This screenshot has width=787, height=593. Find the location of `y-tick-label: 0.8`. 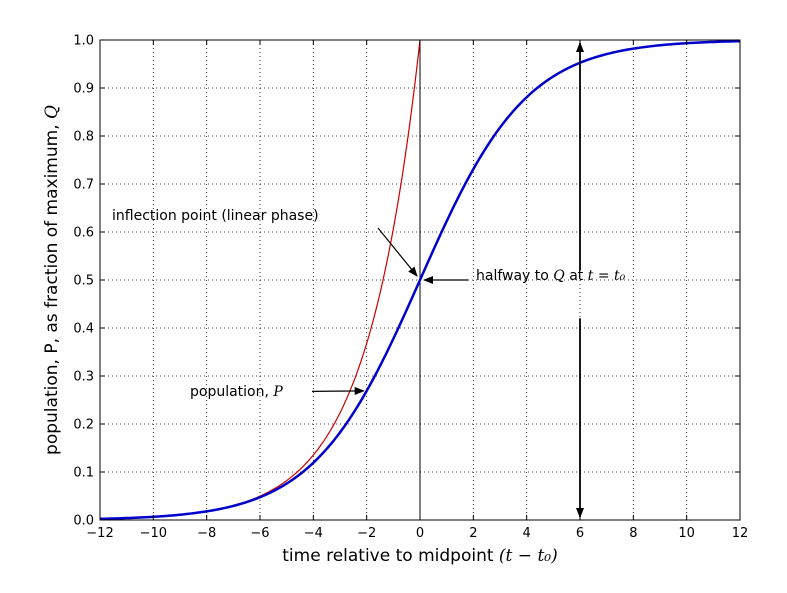

y-tick-label: 0.8 is located at coordinates (83, 137).